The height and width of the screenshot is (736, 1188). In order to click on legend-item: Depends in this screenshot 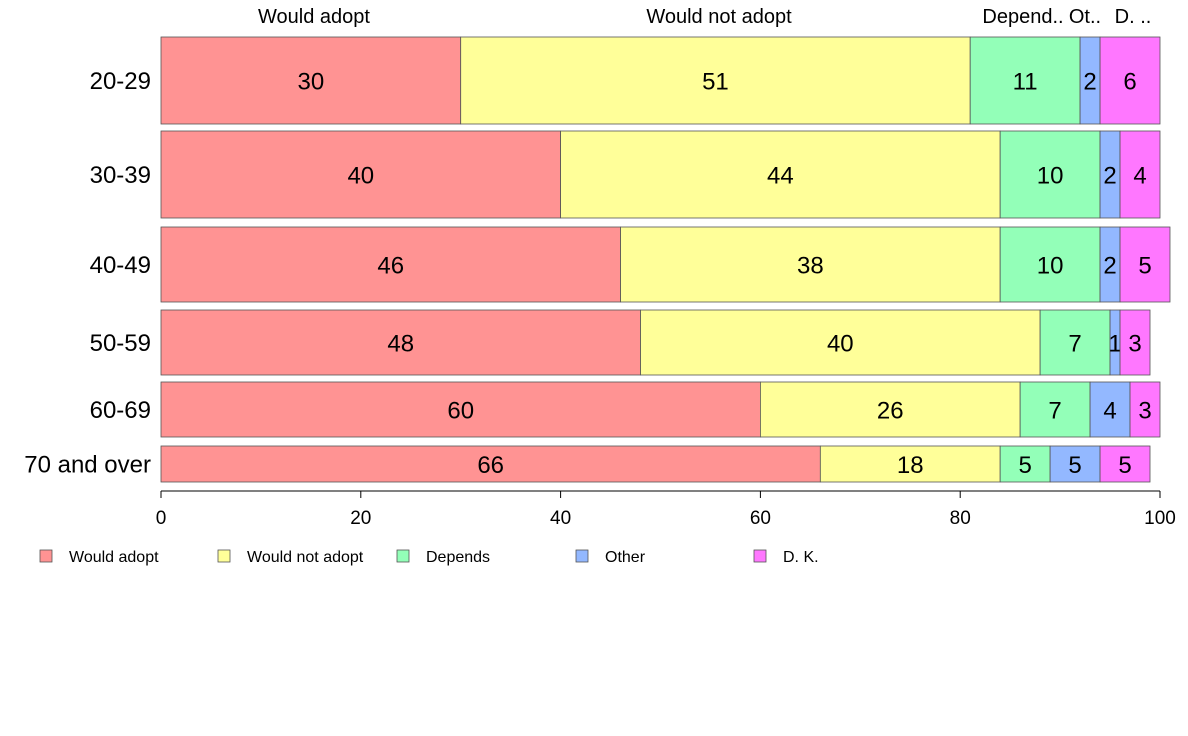, I will do `click(443, 557)`.